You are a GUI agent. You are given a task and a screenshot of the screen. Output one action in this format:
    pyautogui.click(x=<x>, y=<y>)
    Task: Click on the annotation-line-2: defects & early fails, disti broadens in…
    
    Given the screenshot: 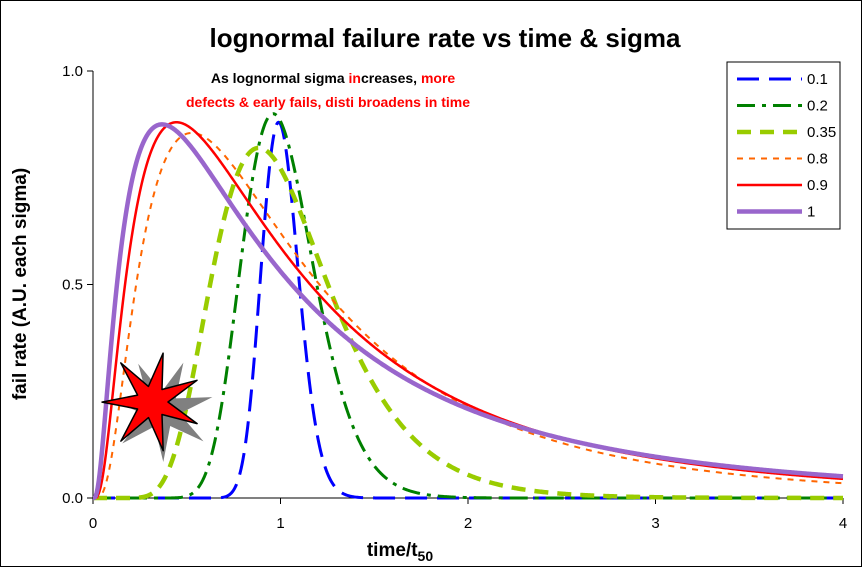 What is the action you would take?
    pyautogui.click(x=328, y=102)
    